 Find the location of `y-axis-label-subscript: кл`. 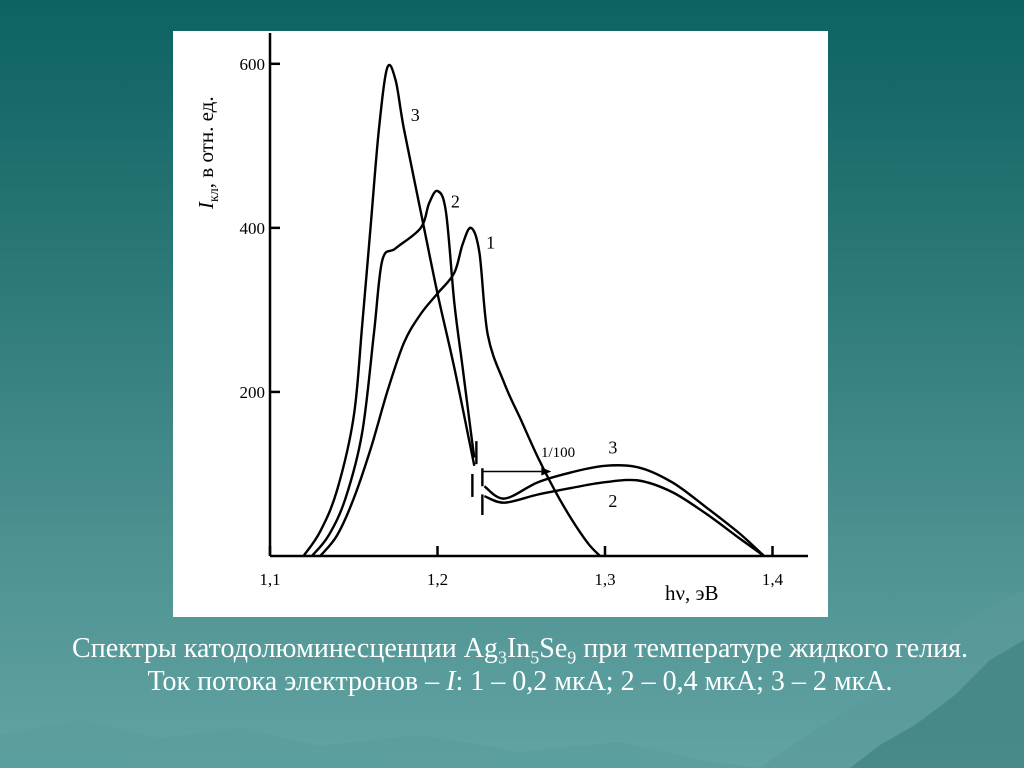

y-axis-label-subscript: кл is located at coordinates (214, 195).